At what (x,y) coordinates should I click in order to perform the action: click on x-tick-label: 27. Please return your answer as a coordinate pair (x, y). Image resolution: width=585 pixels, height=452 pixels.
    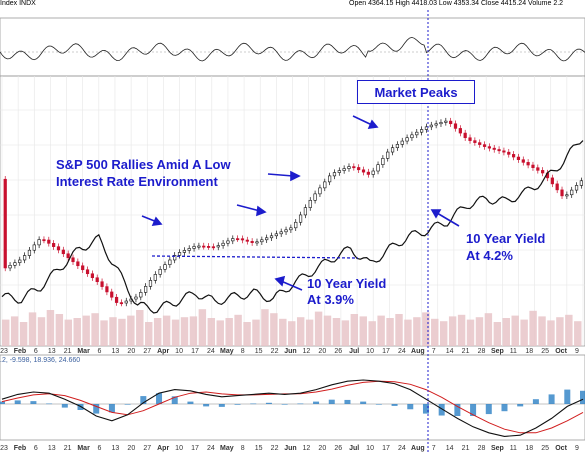
    Looking at the image, I should click on (147, 448).